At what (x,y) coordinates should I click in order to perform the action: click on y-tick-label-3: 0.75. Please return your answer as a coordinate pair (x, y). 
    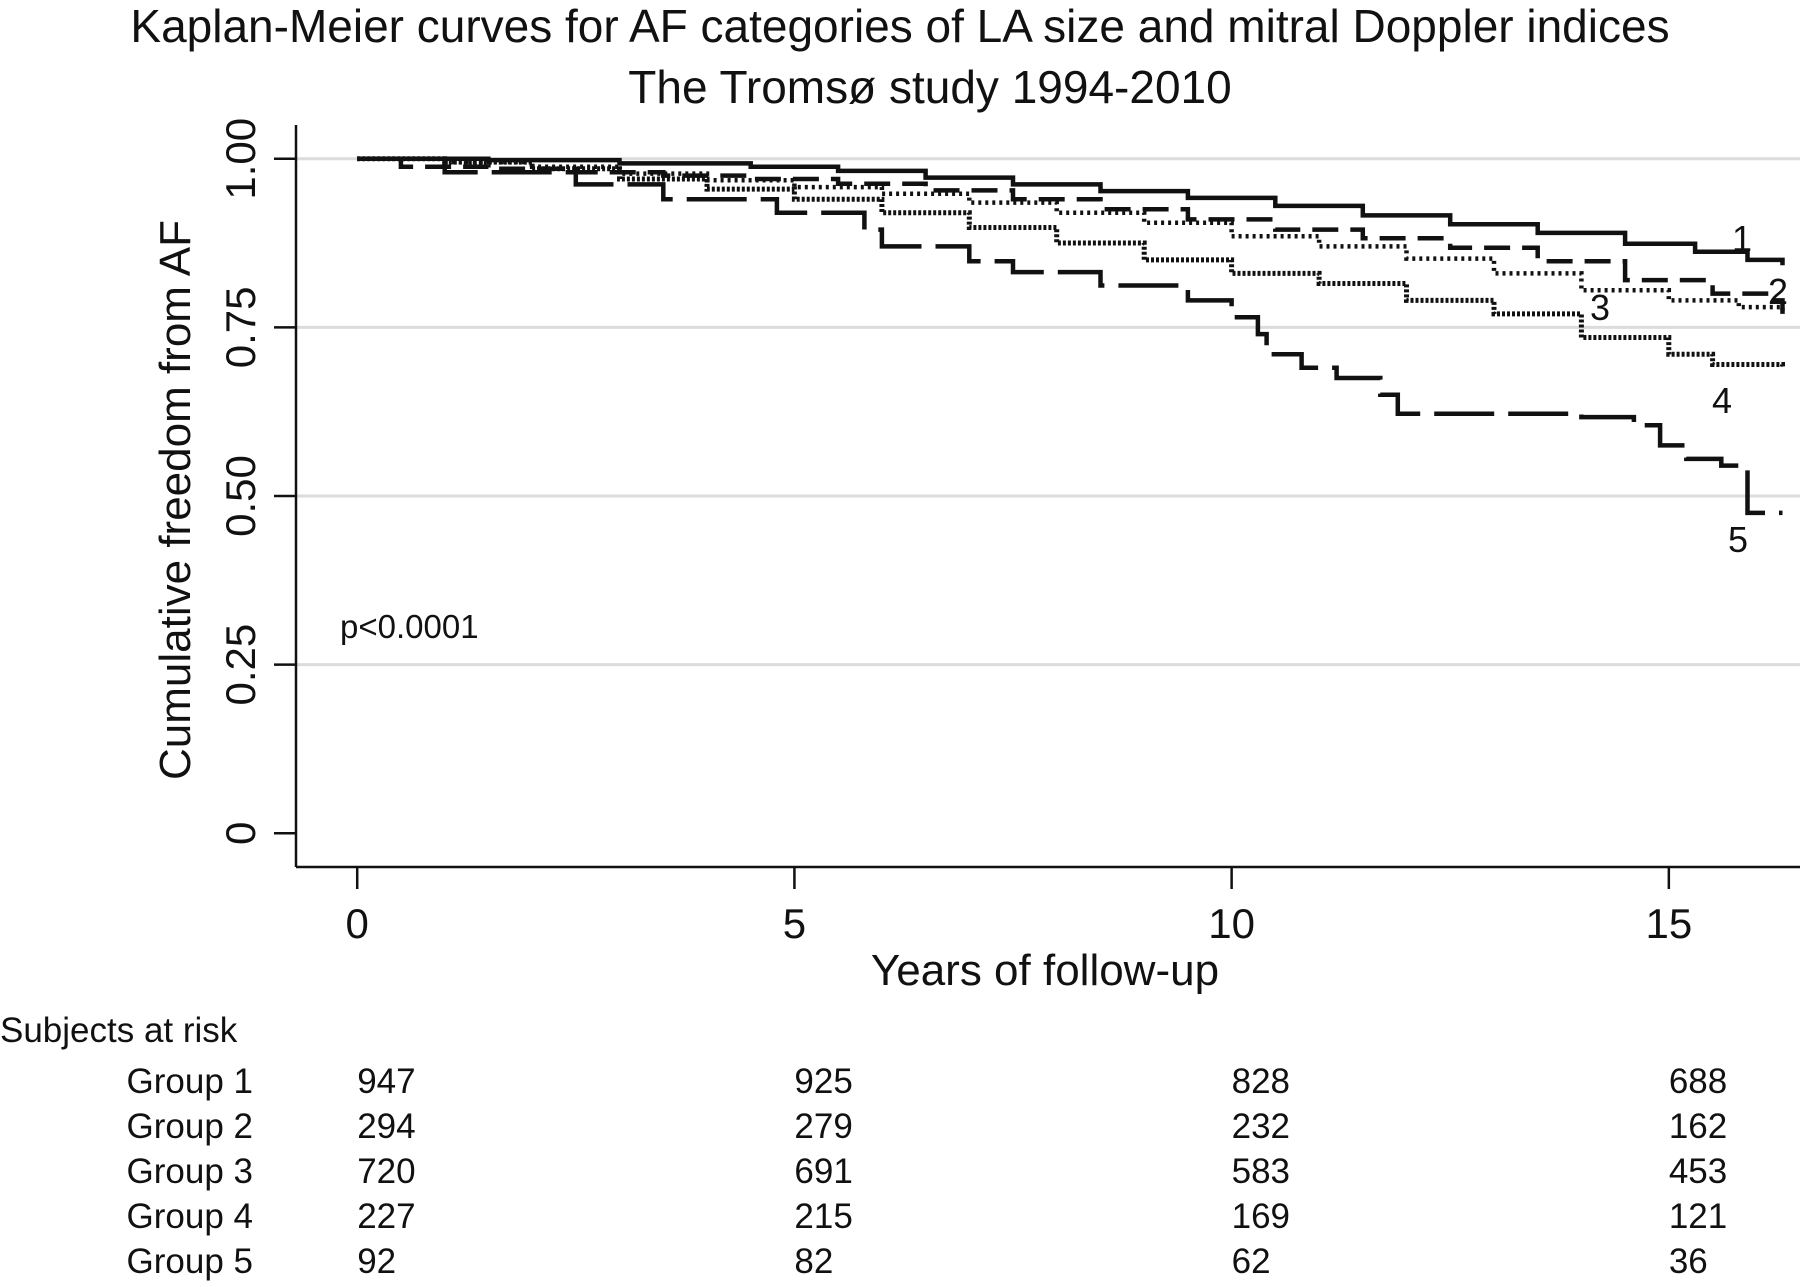
    Looking at the image, I should click on (240, 327).